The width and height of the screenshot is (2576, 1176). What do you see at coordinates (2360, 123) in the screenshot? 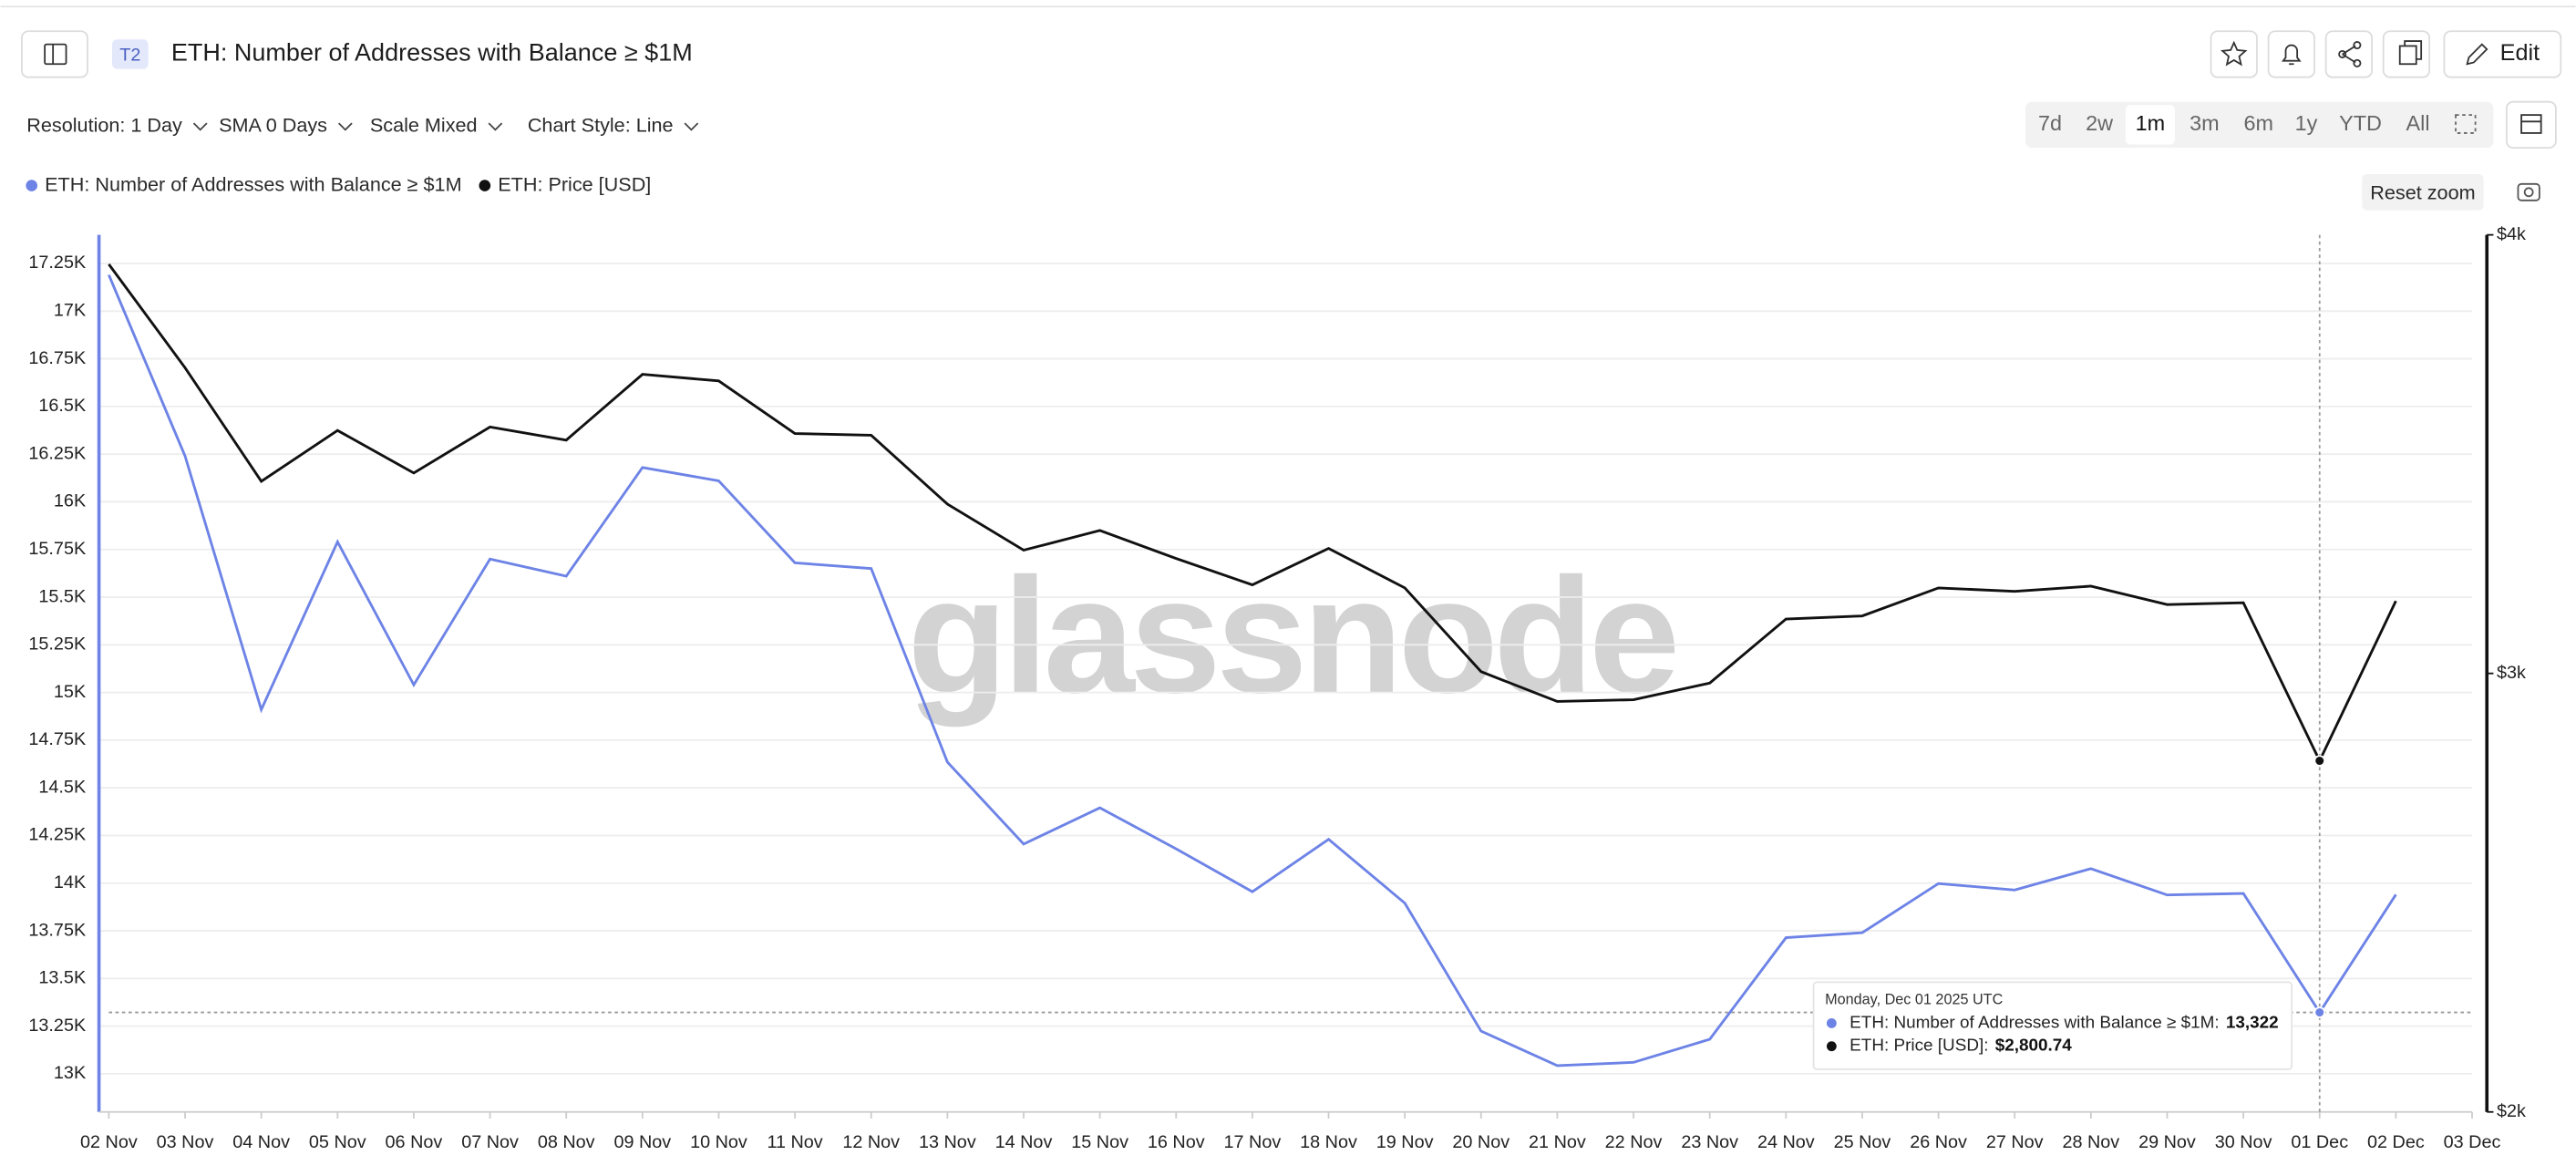
I see `range-button: YTD` at bounding box center [2360, 123].